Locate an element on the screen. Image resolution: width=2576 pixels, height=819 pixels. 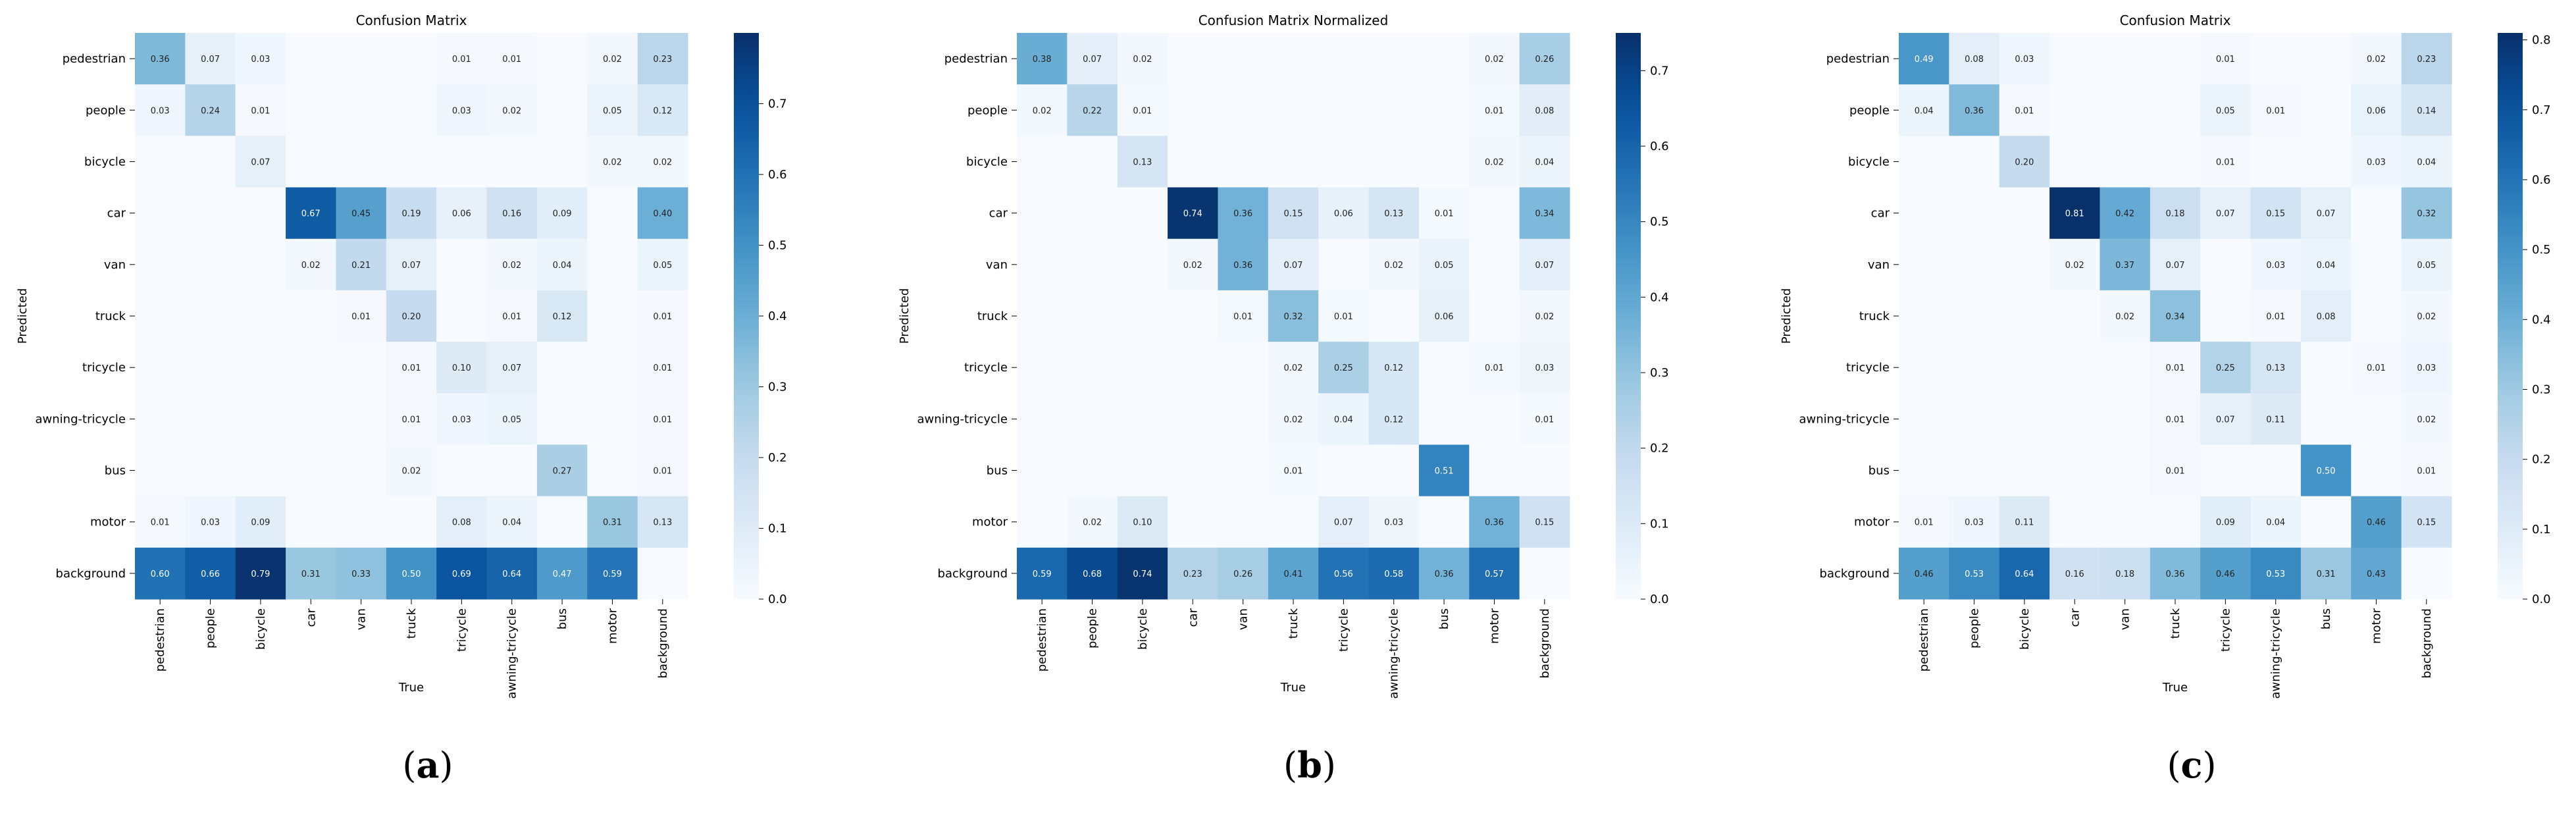
cell-value-label: 0.64 is located at coordinates (2024, 574).